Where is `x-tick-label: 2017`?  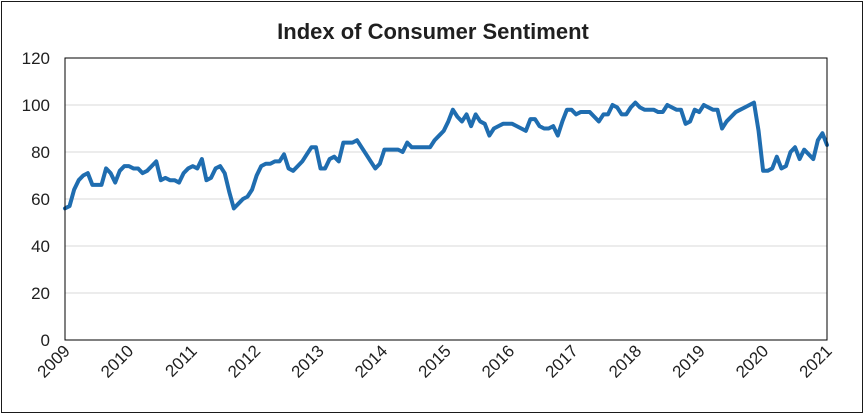
x-tick-label: 2017 is located at coordinates (562, 361).